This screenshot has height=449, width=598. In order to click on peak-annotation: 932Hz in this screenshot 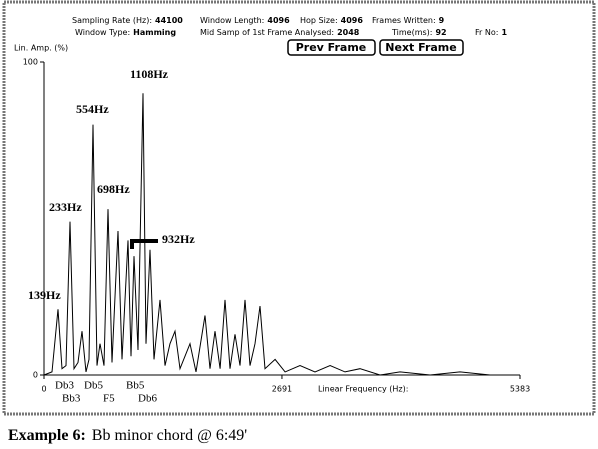, I will do `click(178, 239)`.